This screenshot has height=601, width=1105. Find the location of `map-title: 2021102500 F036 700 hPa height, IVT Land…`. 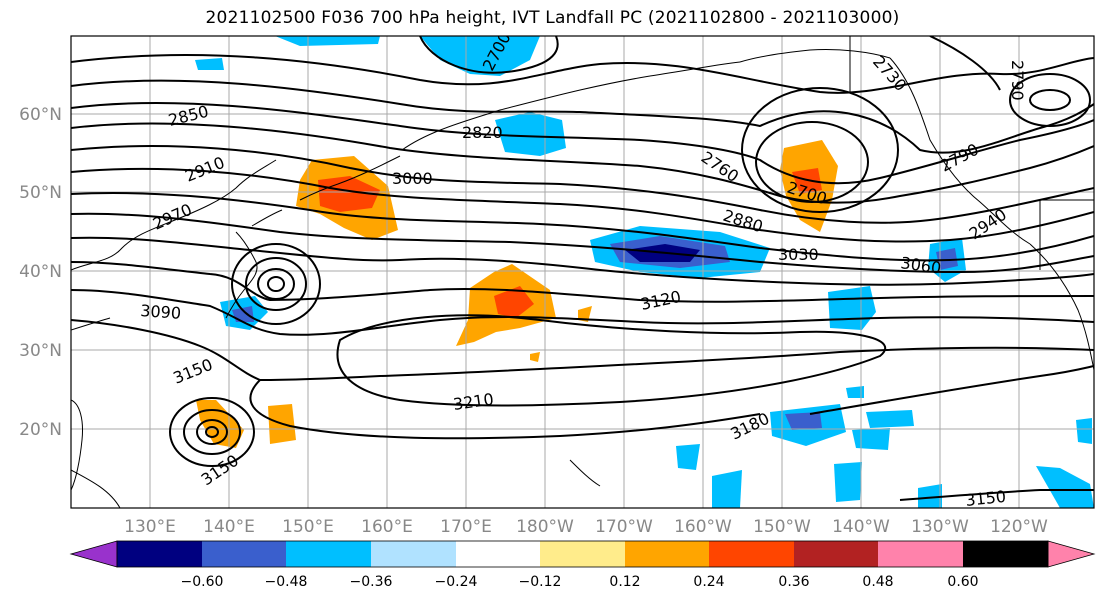

map-title: 2021102500 F036 700 hPa height, IVT Land… is located at coordinates (552, 18).